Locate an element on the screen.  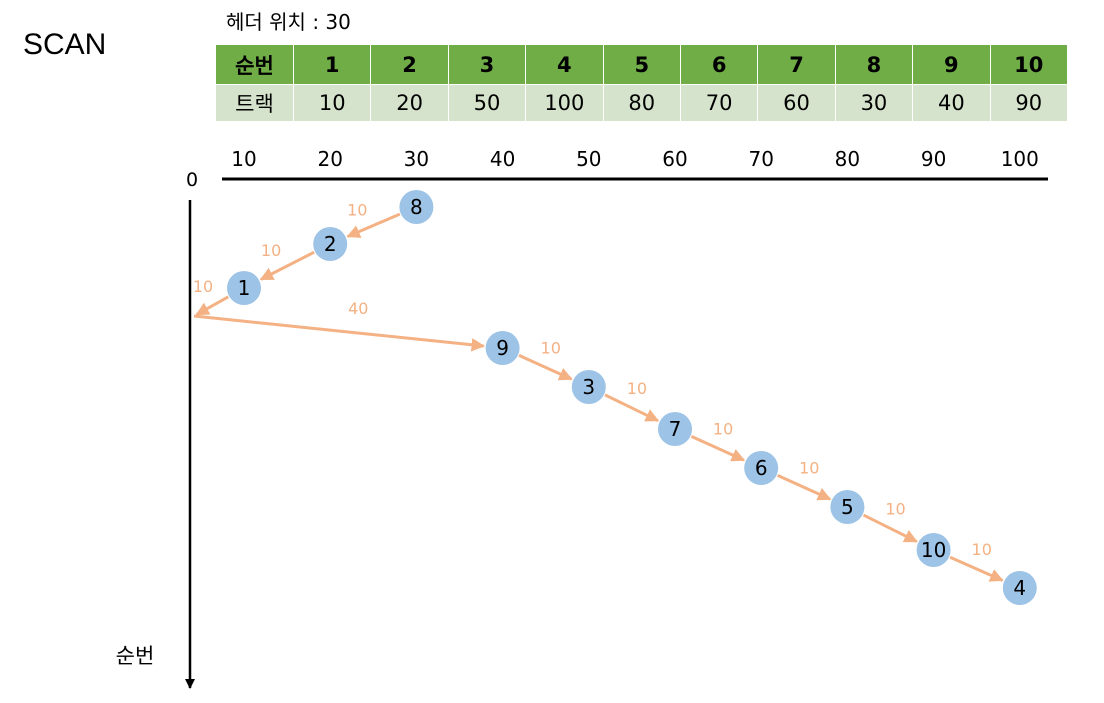
axis-tick-label: 20 is located at coordinates (329, 159).